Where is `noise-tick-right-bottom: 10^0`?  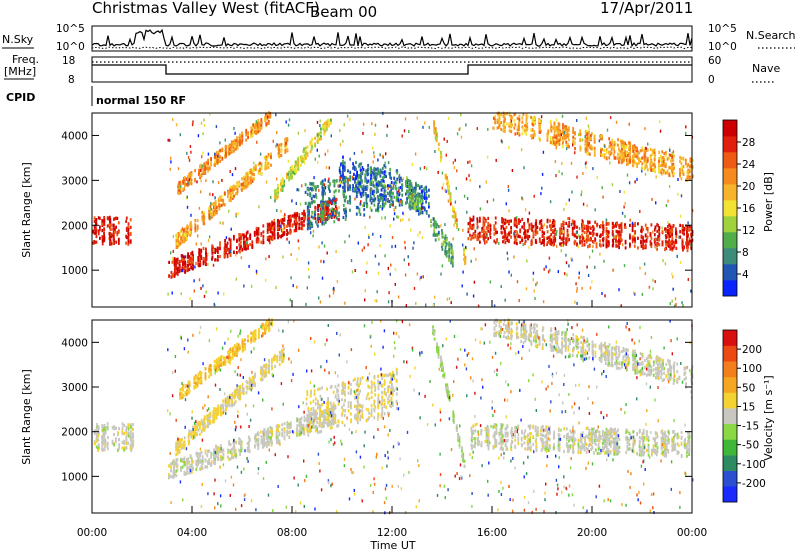 noise-tick-right-bottom: 10^0 is located at coordinates (722, 47).